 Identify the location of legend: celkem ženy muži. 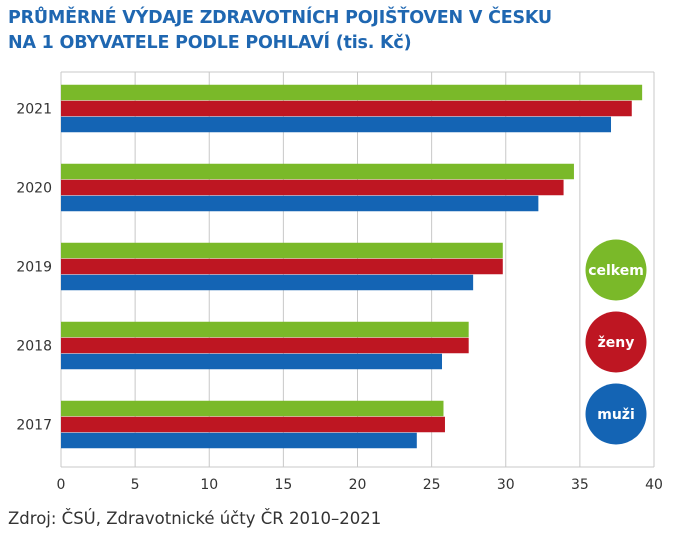
(616, 342).